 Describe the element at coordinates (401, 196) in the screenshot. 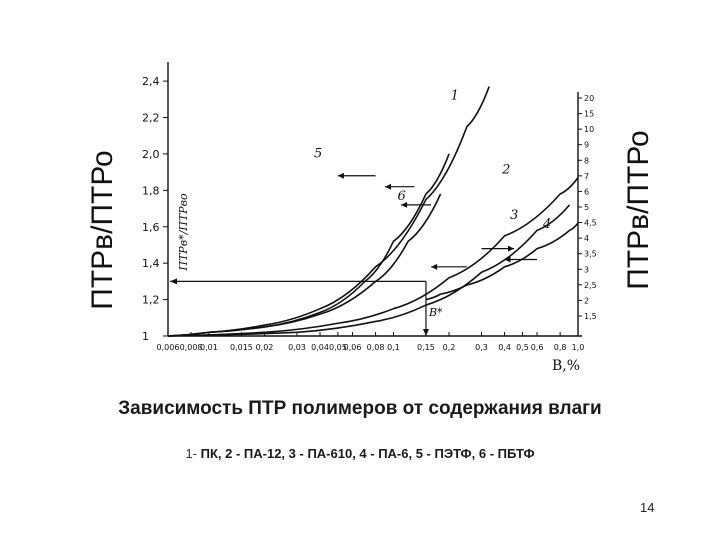

I see `series-6-label: 6` at that location.